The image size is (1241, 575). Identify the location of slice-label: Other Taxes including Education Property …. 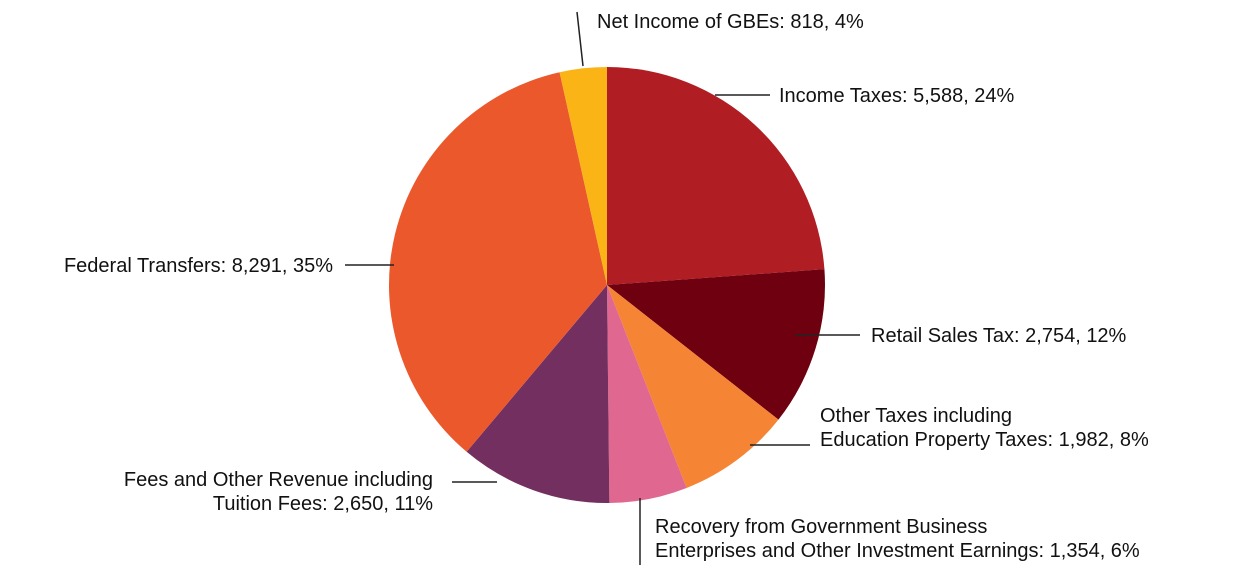
(984, 428).